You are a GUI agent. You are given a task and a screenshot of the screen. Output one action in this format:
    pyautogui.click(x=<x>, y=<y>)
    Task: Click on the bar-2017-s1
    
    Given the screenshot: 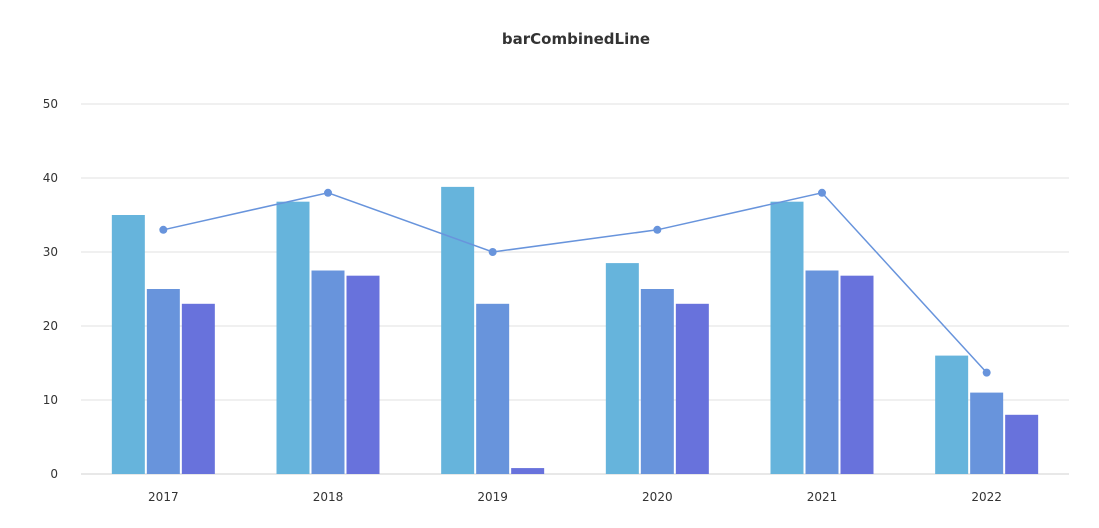 What is the action you would take?
    pyautogui.click(x=128, y=344)
    